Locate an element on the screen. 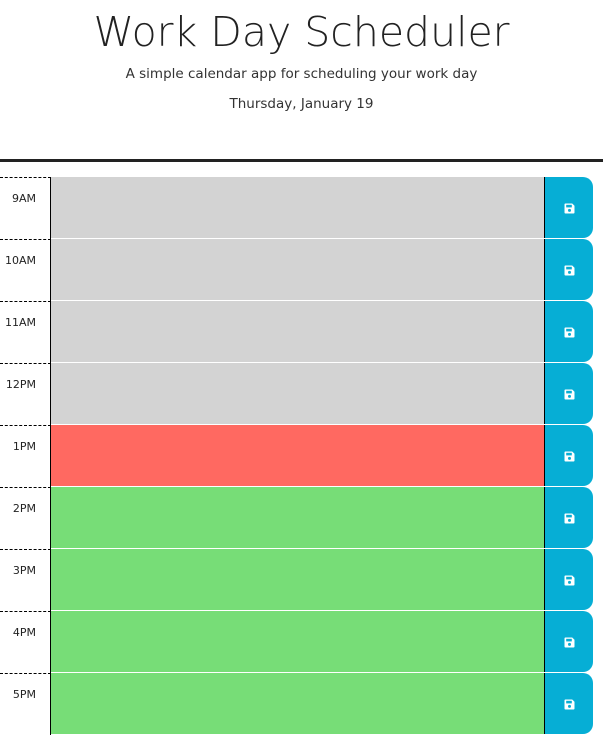  hour-label: 10AM is located at coordinates (25, 270).